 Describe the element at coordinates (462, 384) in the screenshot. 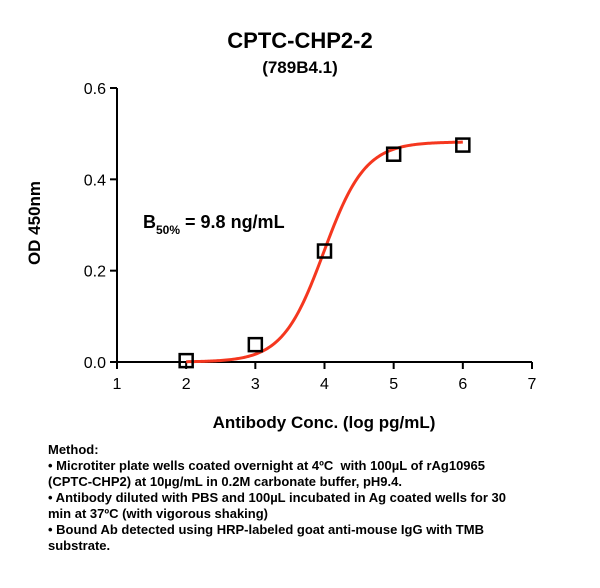

I see `x-tick-label: 6` at that location.